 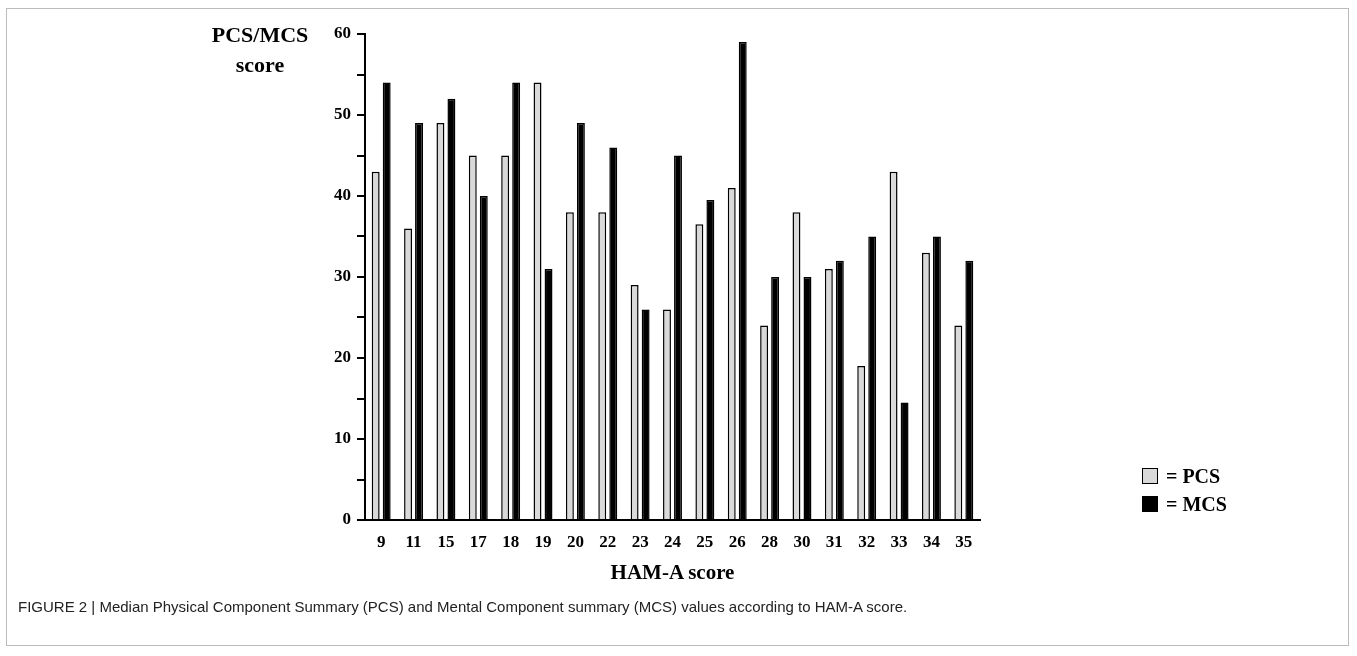 I want to click on x-tick-label: 15, so click(x=446, y=541).